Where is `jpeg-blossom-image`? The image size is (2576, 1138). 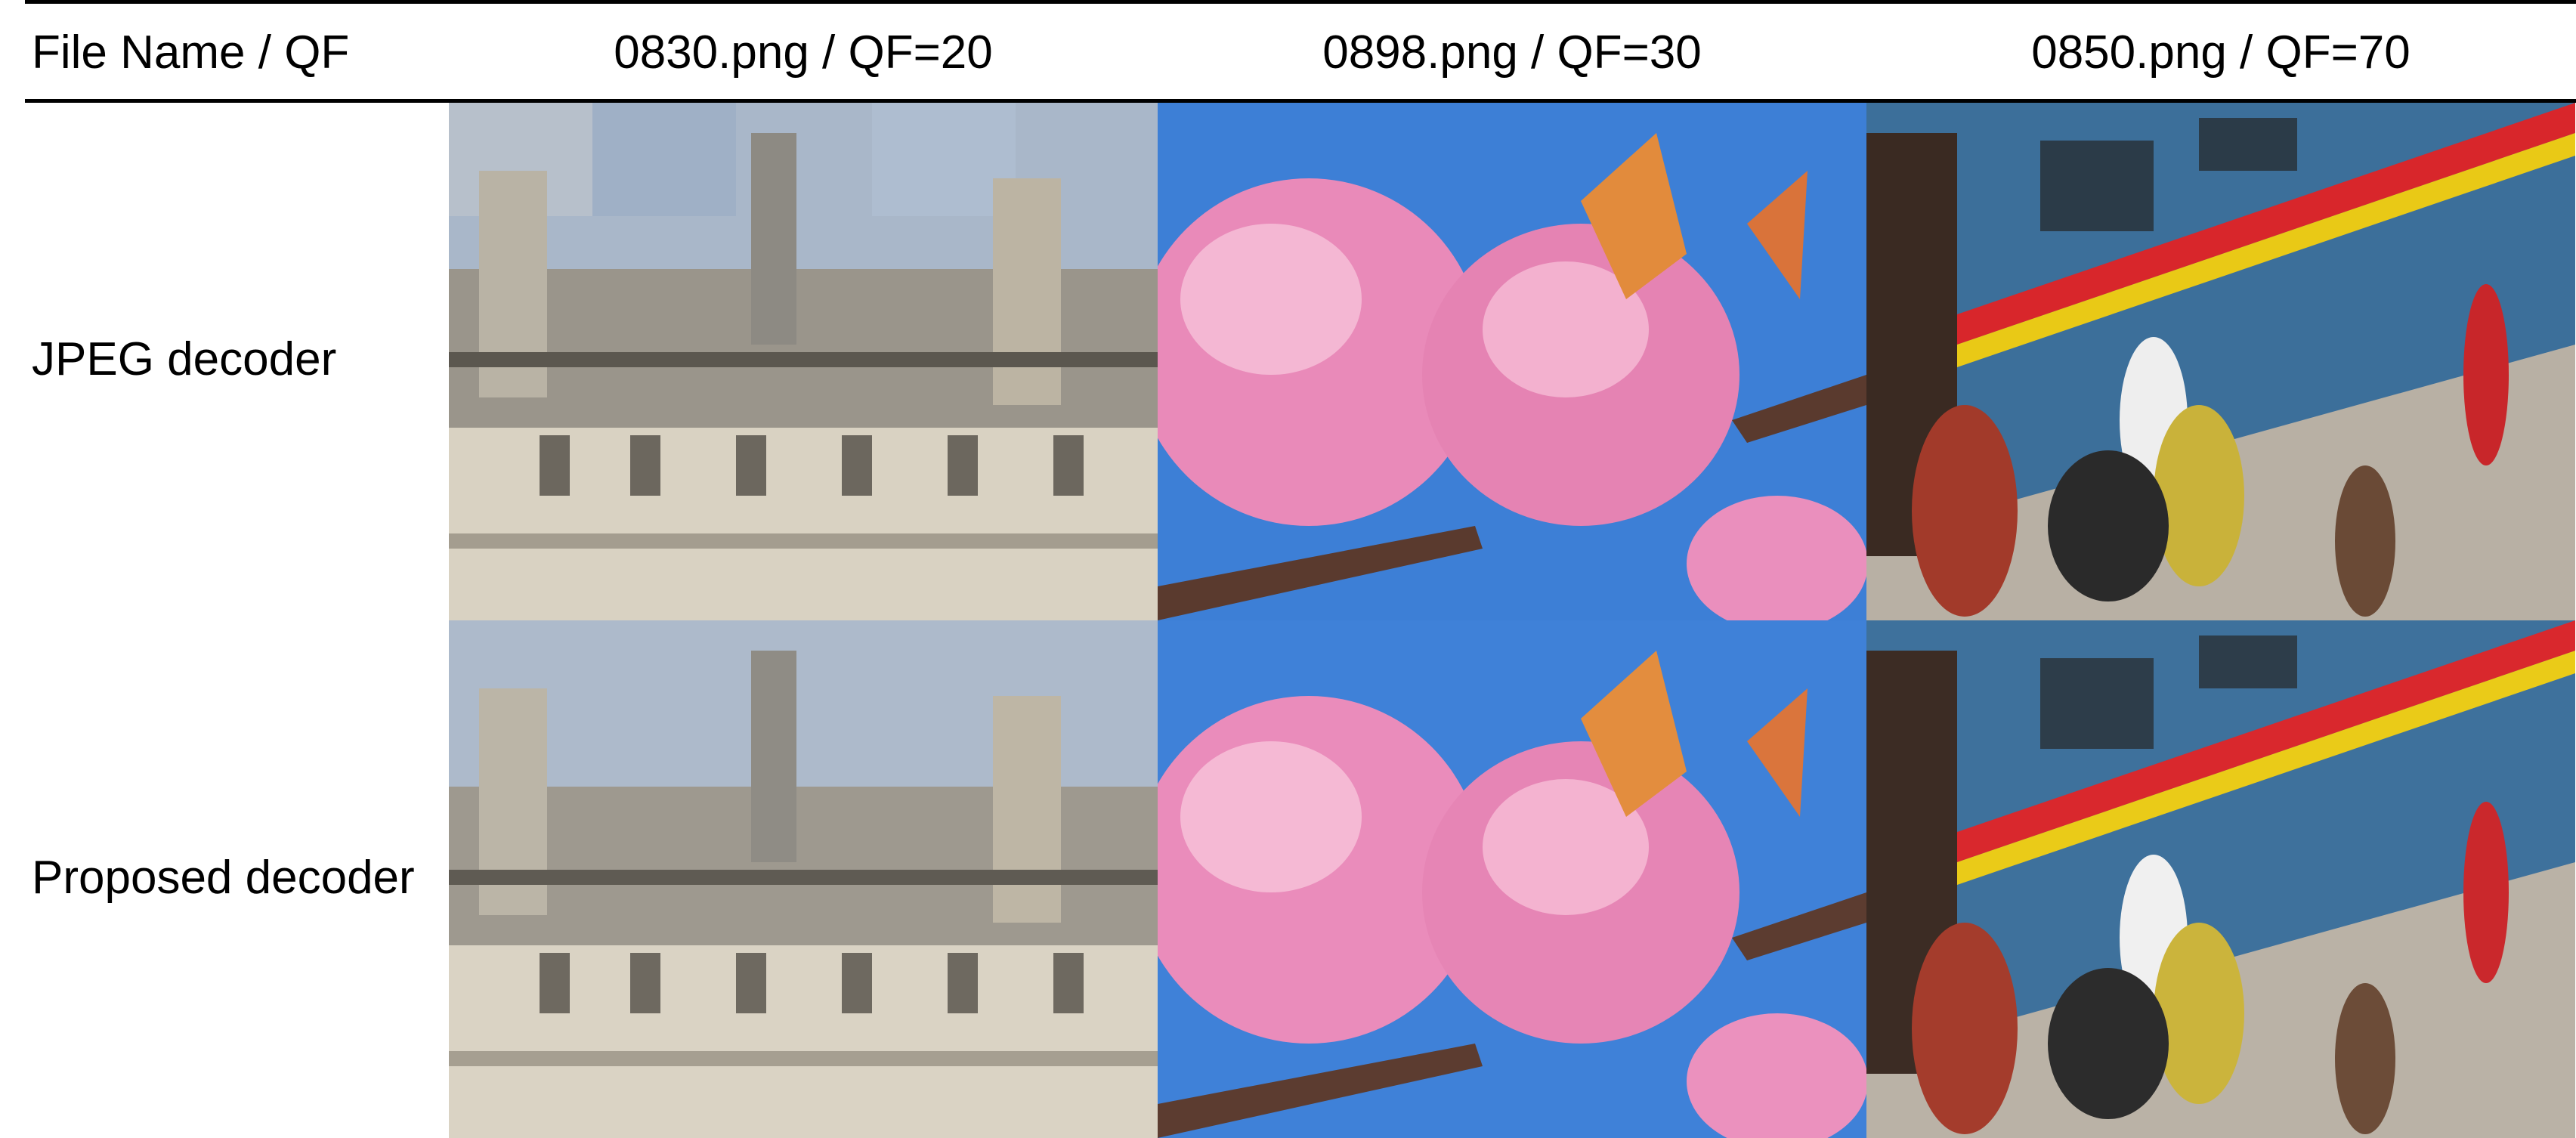 jpeg-blossom-image is located at coordinates (1512, 362).